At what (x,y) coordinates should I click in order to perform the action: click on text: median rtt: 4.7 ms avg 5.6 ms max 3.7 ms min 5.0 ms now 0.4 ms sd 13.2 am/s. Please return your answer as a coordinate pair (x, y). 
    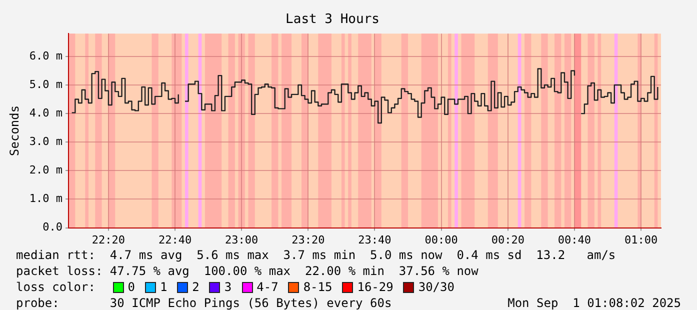
    Looking at the image, I should click on (316, 255).